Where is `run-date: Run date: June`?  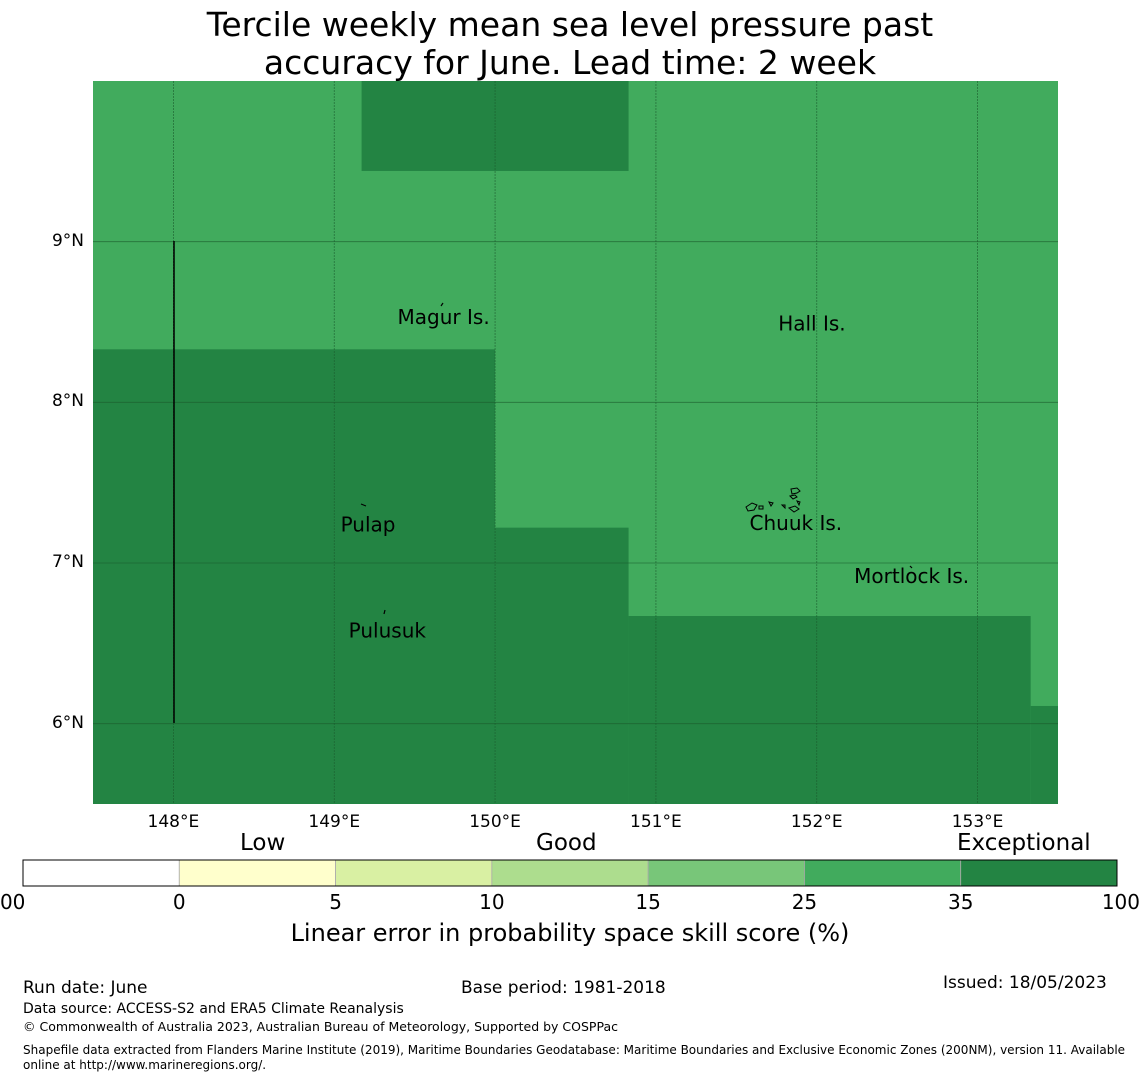 run-date: Run date: June is located at coordinates (85, 988).